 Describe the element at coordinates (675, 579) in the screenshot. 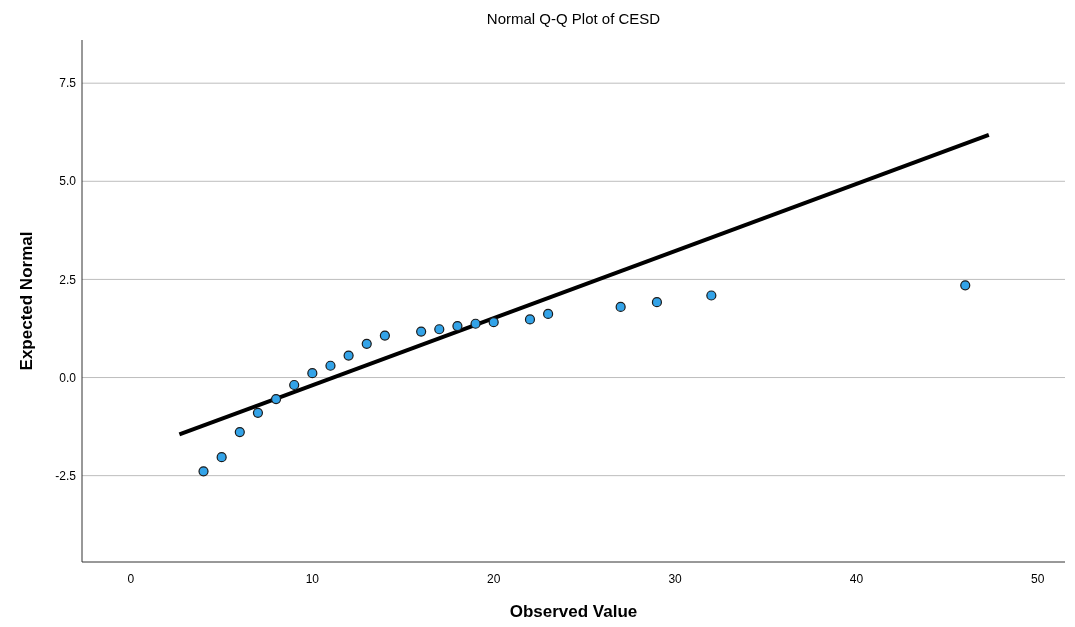

I see `x-tick-label: 30` at that location.